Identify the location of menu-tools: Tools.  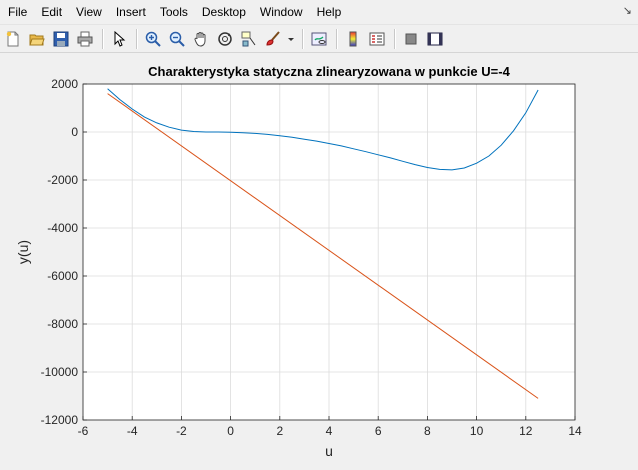
(173, 12).